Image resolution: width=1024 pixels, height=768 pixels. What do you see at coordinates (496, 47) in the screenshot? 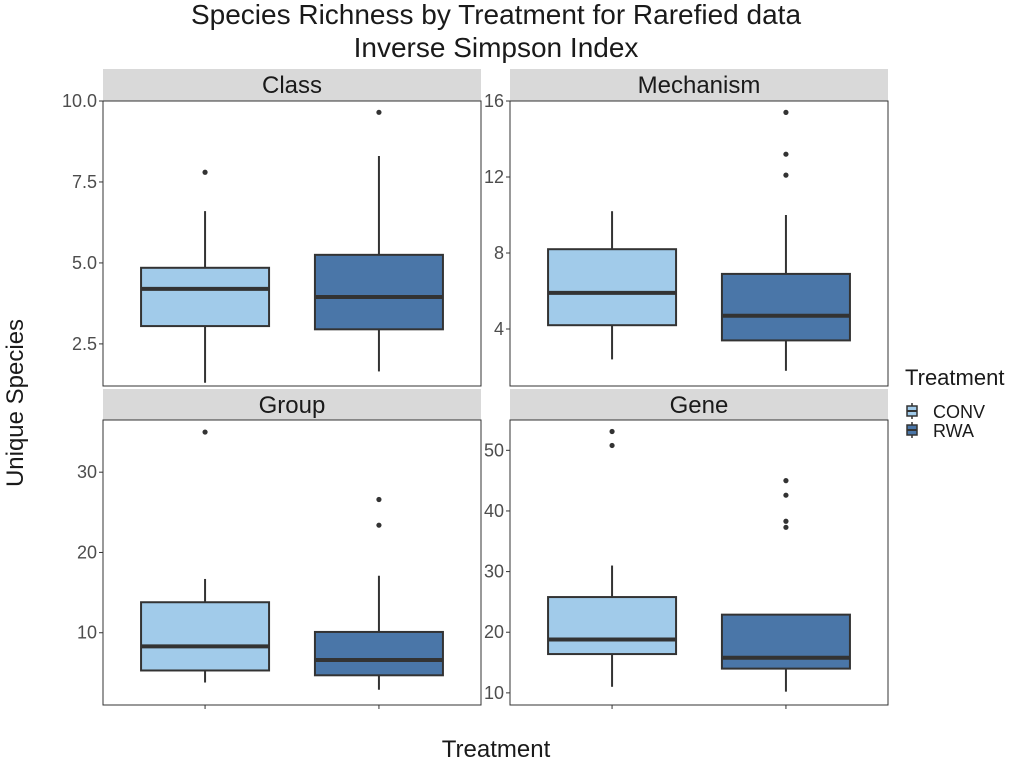
I see `chart-subtitle: Inverse Simpson Index` at bounding box center [496, 47].